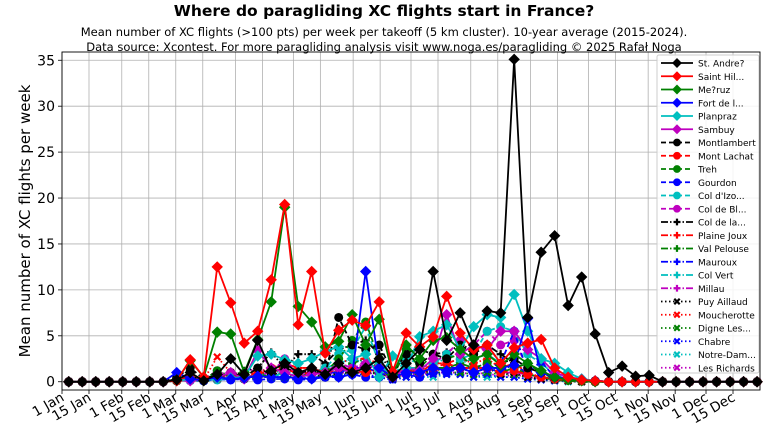  Describe the element at coordinates (704, 237) in the screenshot. I see `legend-item: Plaine Joux` at that location.